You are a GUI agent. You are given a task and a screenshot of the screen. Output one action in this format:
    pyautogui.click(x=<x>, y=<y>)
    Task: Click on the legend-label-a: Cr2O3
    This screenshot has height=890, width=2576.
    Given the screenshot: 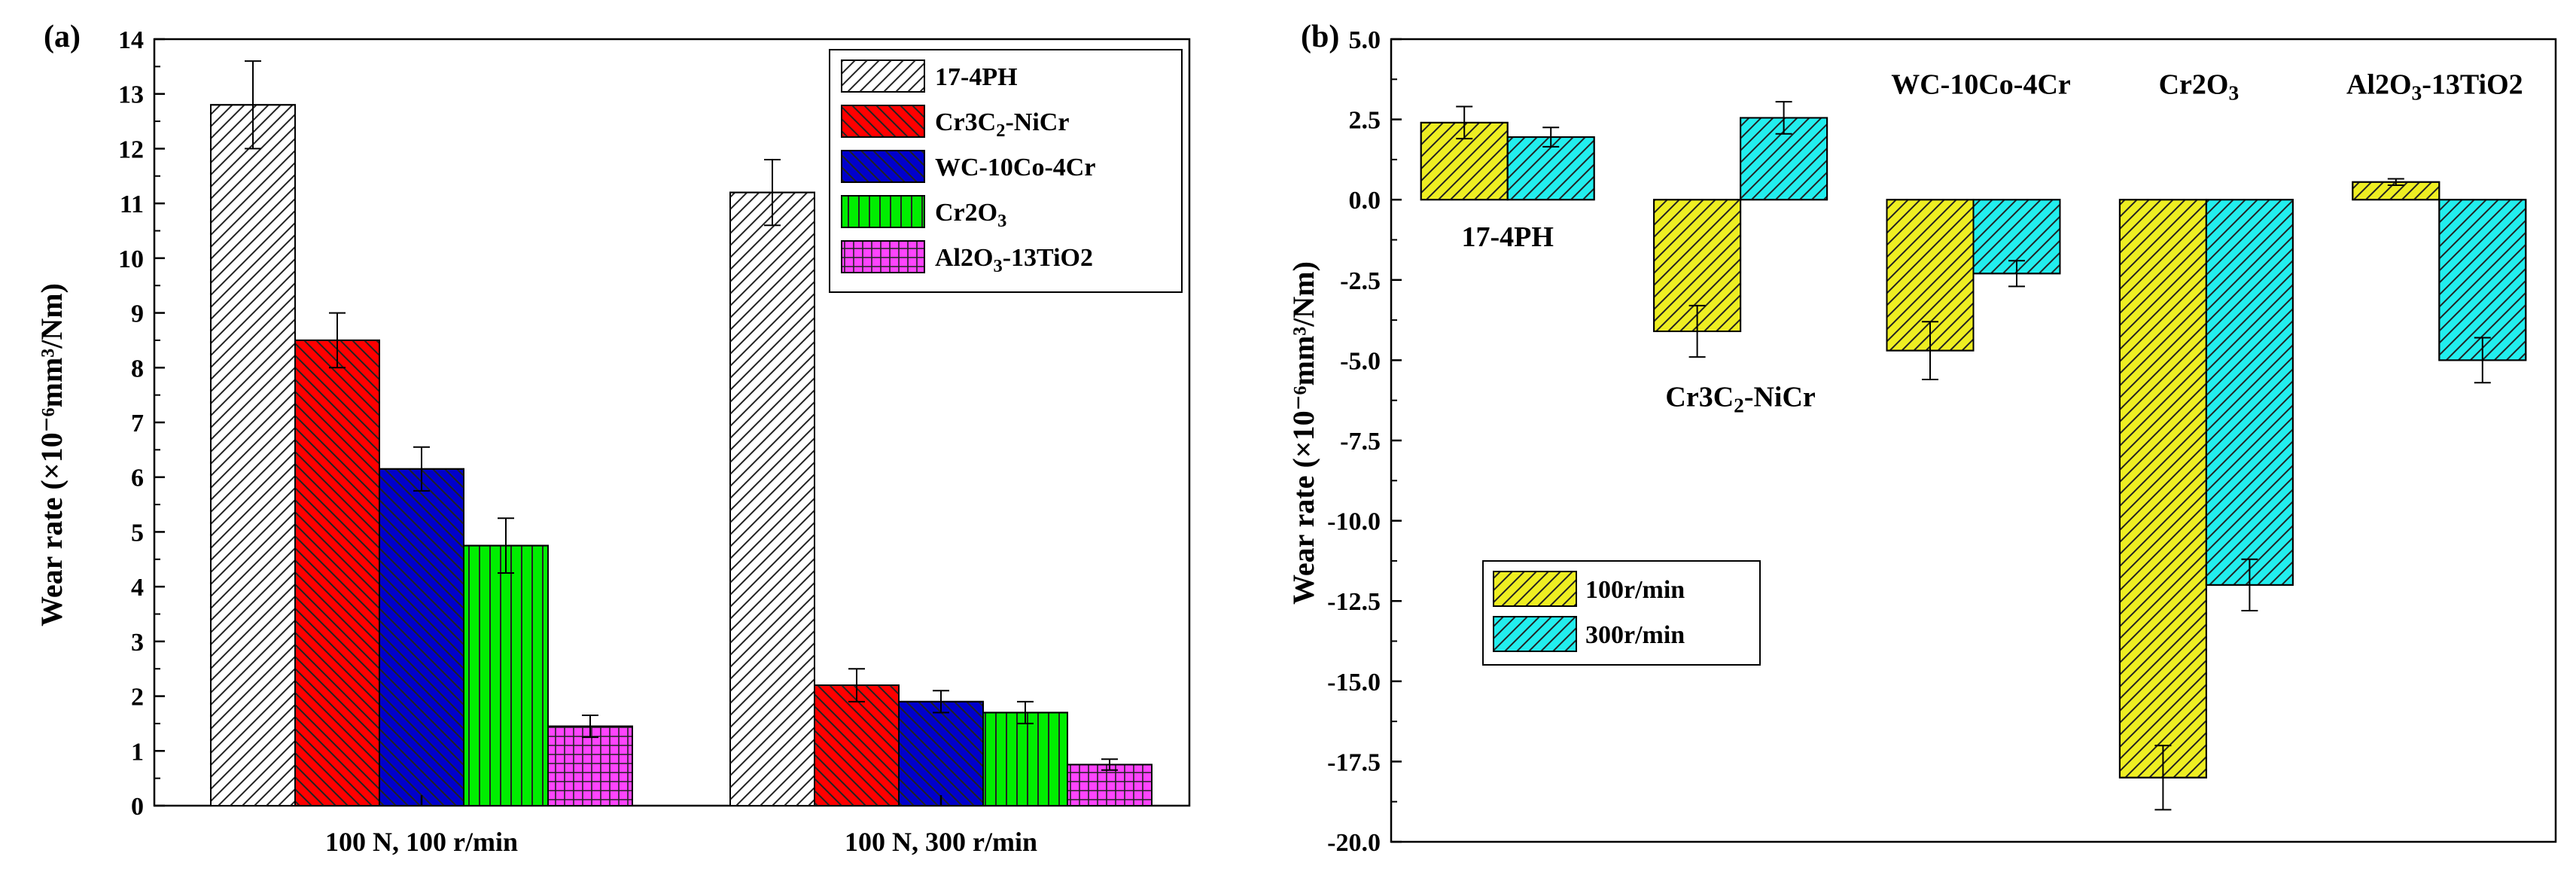 What is the action you would take?
    pyautogui.click(x=971, y=215)
    